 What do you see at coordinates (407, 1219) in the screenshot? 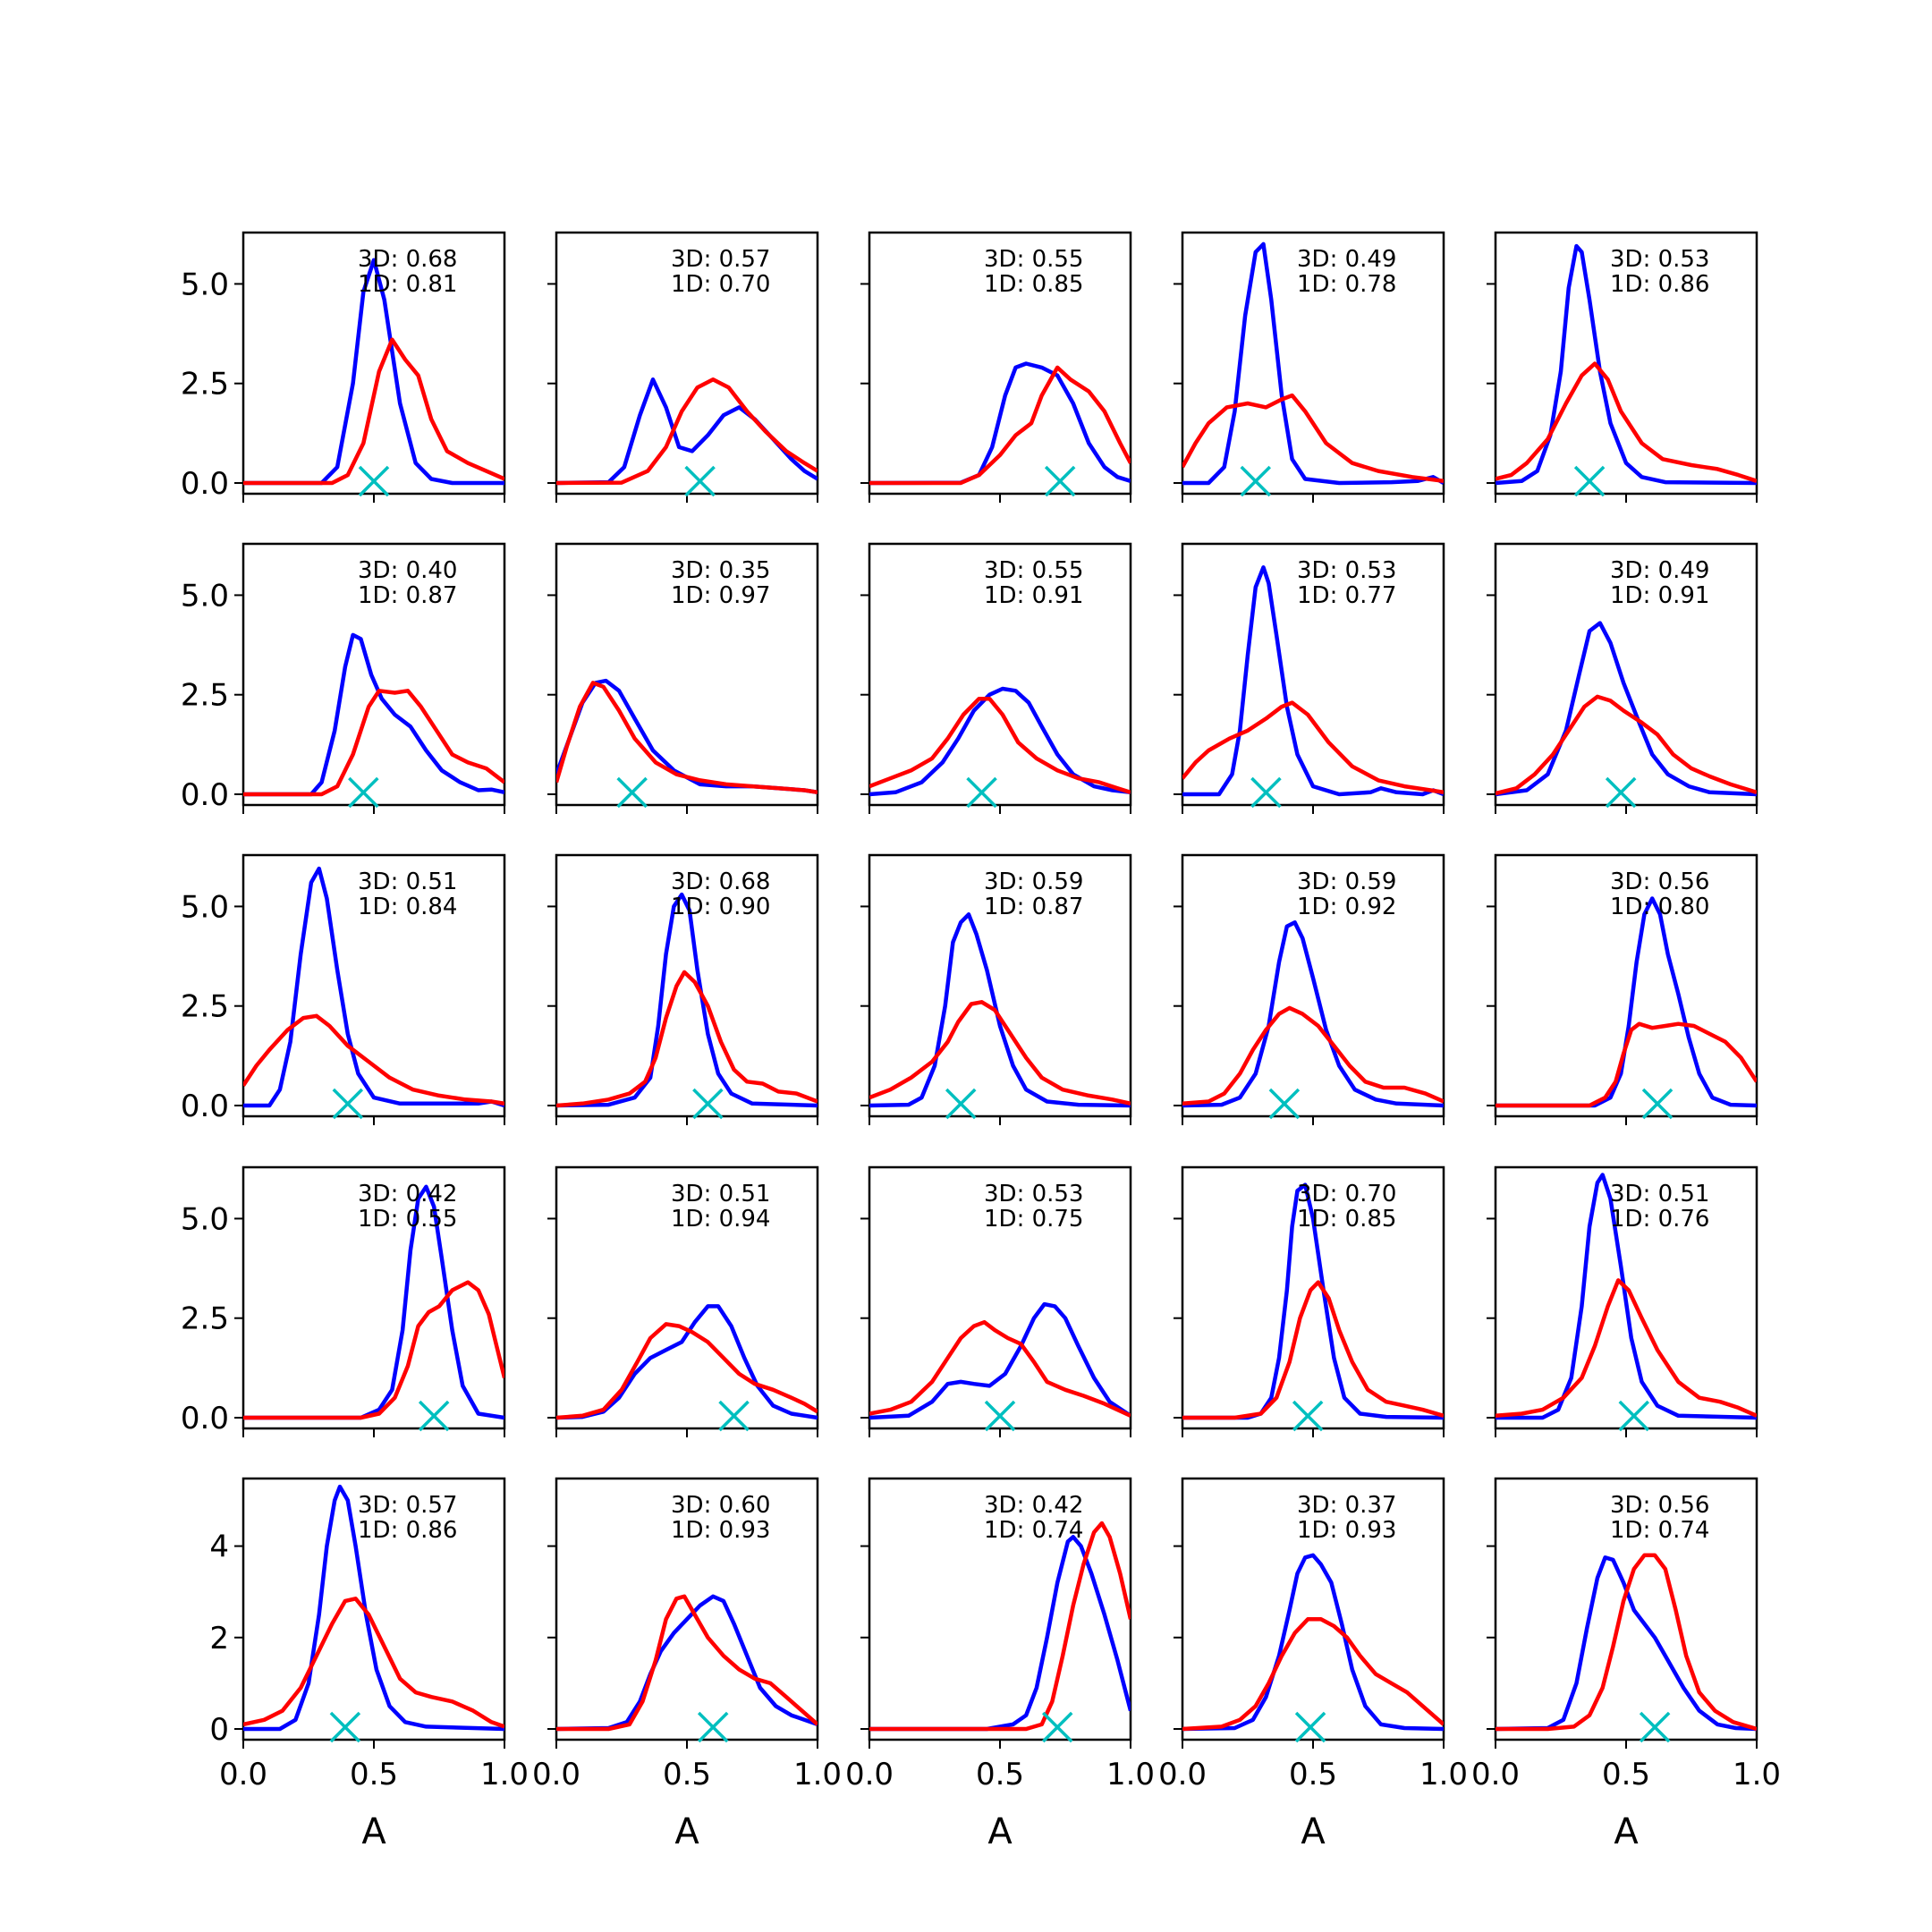
I see `annotation-1d: 1D: 0.55` at bounding box center [407, 1219].